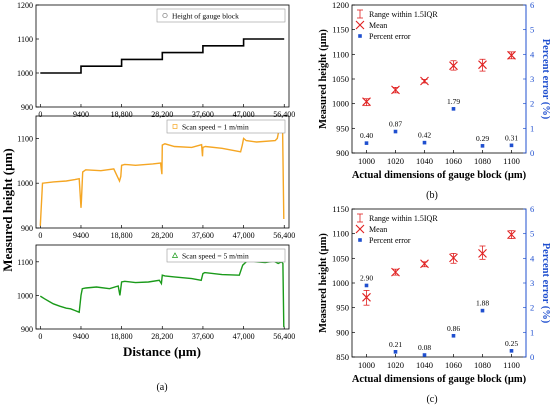  Describe the element at coordinates (511, 137) in the screenshot. I see `percent-error-label: 0.31` at that location.